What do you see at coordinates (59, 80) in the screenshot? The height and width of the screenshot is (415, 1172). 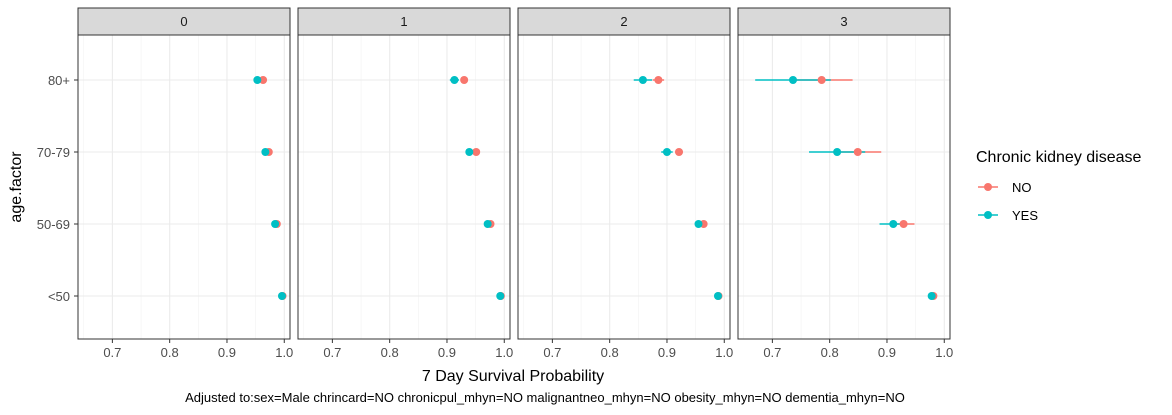 I see `y-tick-label: 80+` at bounding box center [59, 80].